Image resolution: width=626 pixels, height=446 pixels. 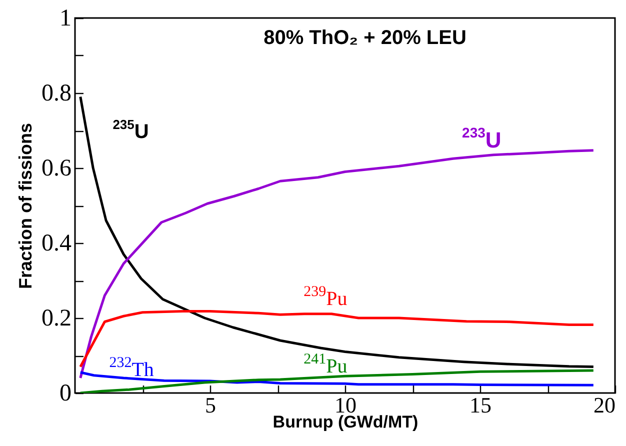 What do you see at coordinates (66, 19) in the screenshot?
I see `y-tick-label: 1` at bounding box center [66, 19].